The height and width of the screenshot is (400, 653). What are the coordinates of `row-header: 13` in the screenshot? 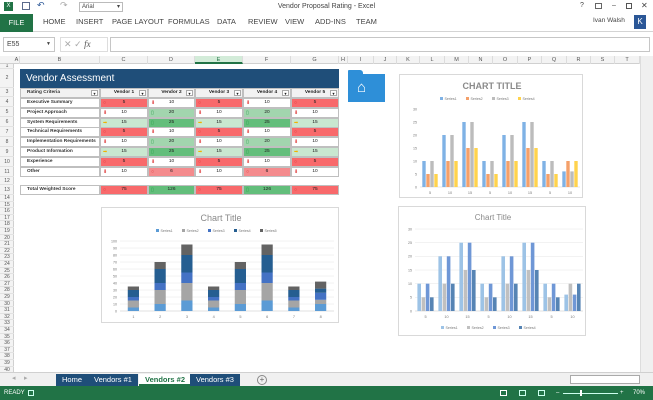 It's located at (7, 190).